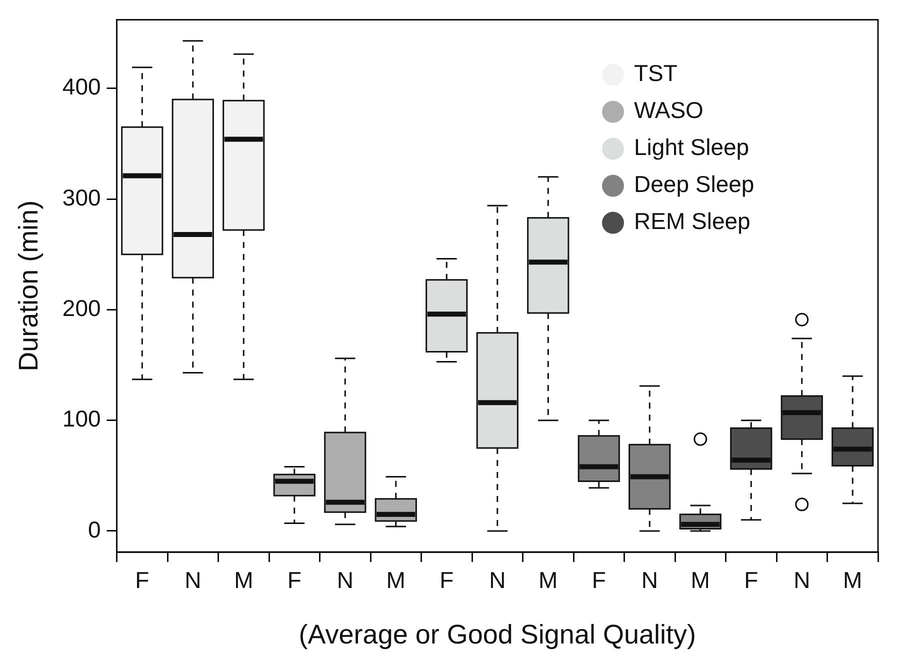 This screenshot has height=661, width=904. I want to click on legend-label: WASO, so click(669, 110).